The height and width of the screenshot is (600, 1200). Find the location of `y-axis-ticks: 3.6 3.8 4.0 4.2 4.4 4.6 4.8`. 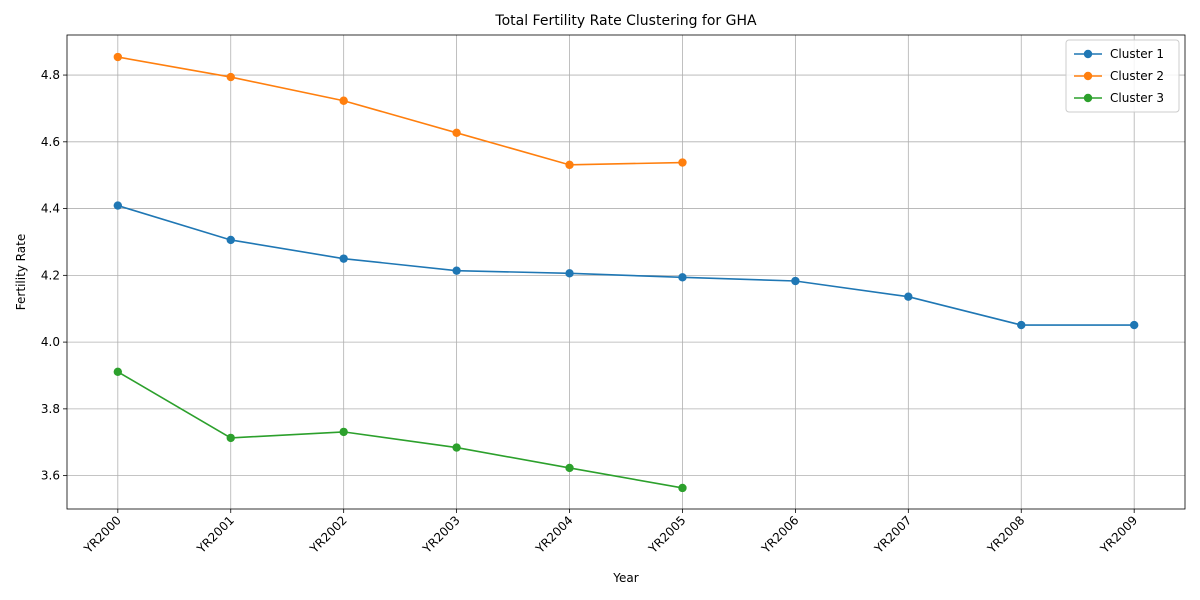

y-axis-ticks: 3.6 3.8 4.0 4.2 4.4 4.6 4.8 is located at coordinates (54, 275).